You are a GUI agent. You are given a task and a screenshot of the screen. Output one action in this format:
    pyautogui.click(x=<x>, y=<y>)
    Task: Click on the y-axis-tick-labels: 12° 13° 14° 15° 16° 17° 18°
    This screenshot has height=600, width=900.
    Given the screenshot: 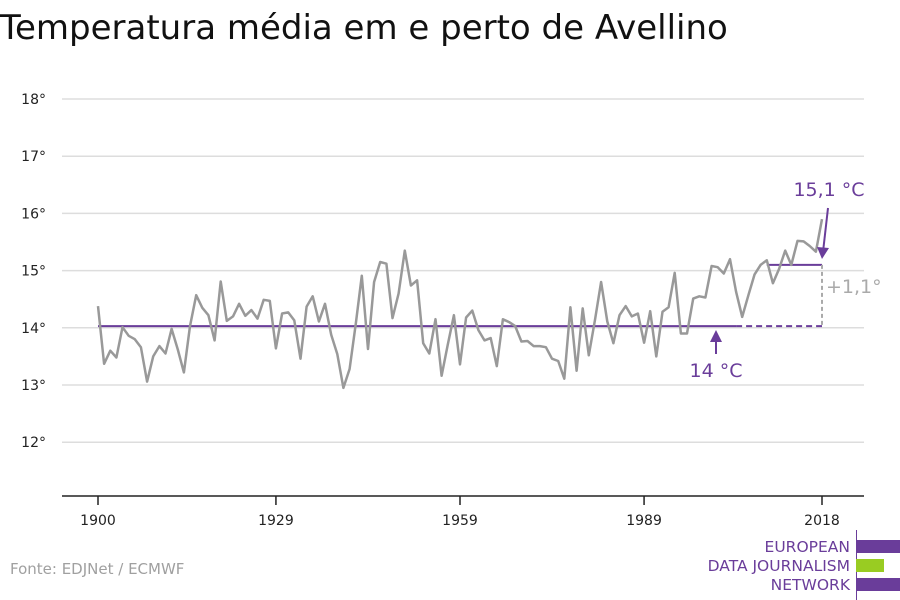 What is the action you would take?
    pyautogui.click(x=33, y=271)
    